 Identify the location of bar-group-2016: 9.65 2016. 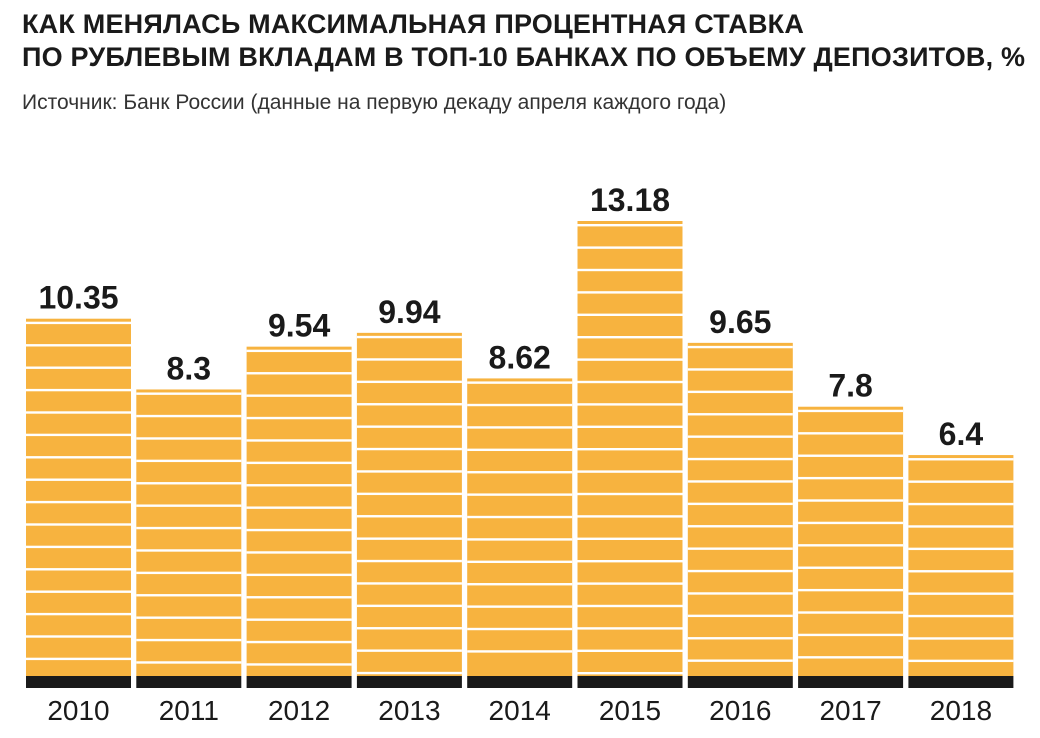
(740, 515).